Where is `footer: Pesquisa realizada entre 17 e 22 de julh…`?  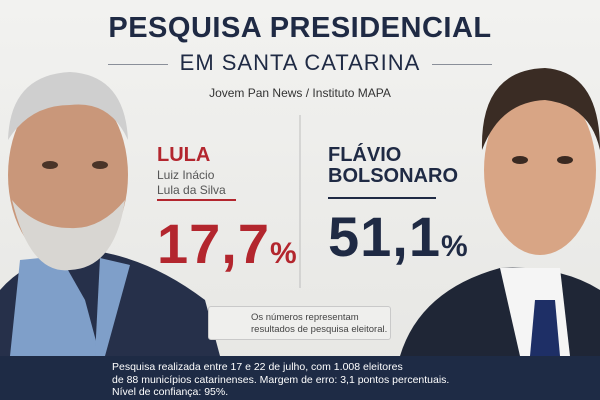
footer: Pesquisa realizada entre 17 e 22 de julh… is located at coordinates (300, 378).